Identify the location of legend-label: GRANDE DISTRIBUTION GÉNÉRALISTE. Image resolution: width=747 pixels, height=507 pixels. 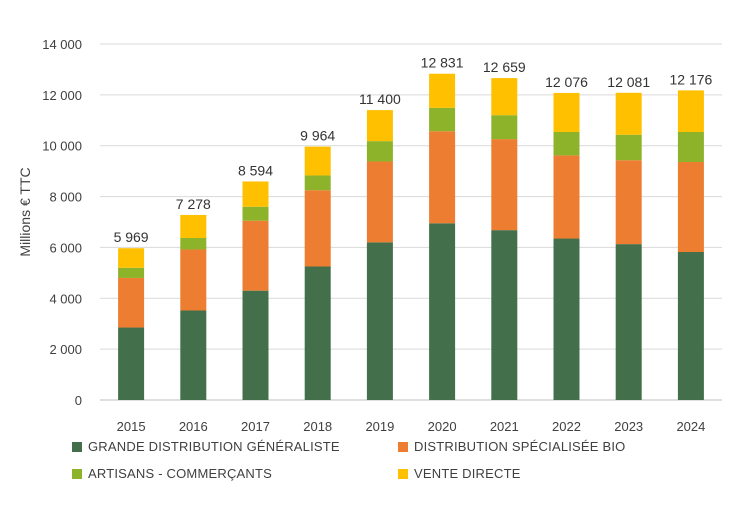
(214, 446).